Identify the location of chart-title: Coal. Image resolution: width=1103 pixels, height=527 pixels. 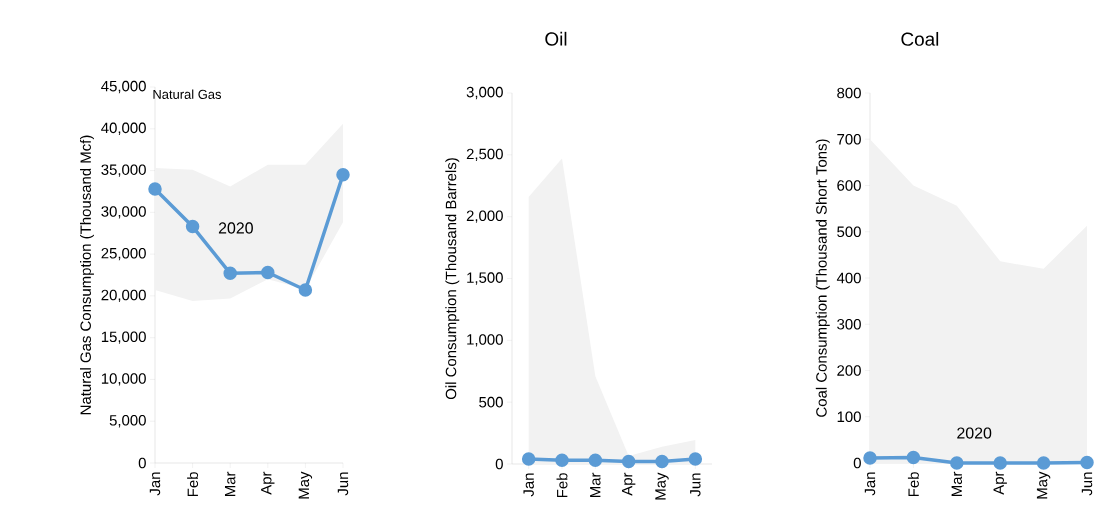
(920, 38).